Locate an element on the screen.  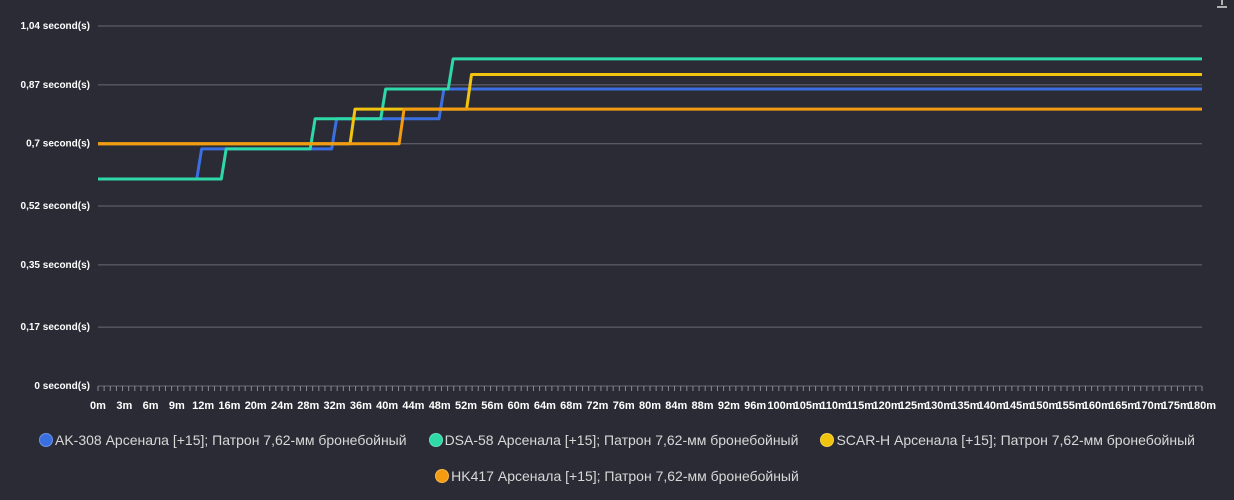
x-tick-label: 125m is located at coordinates (913, 406).